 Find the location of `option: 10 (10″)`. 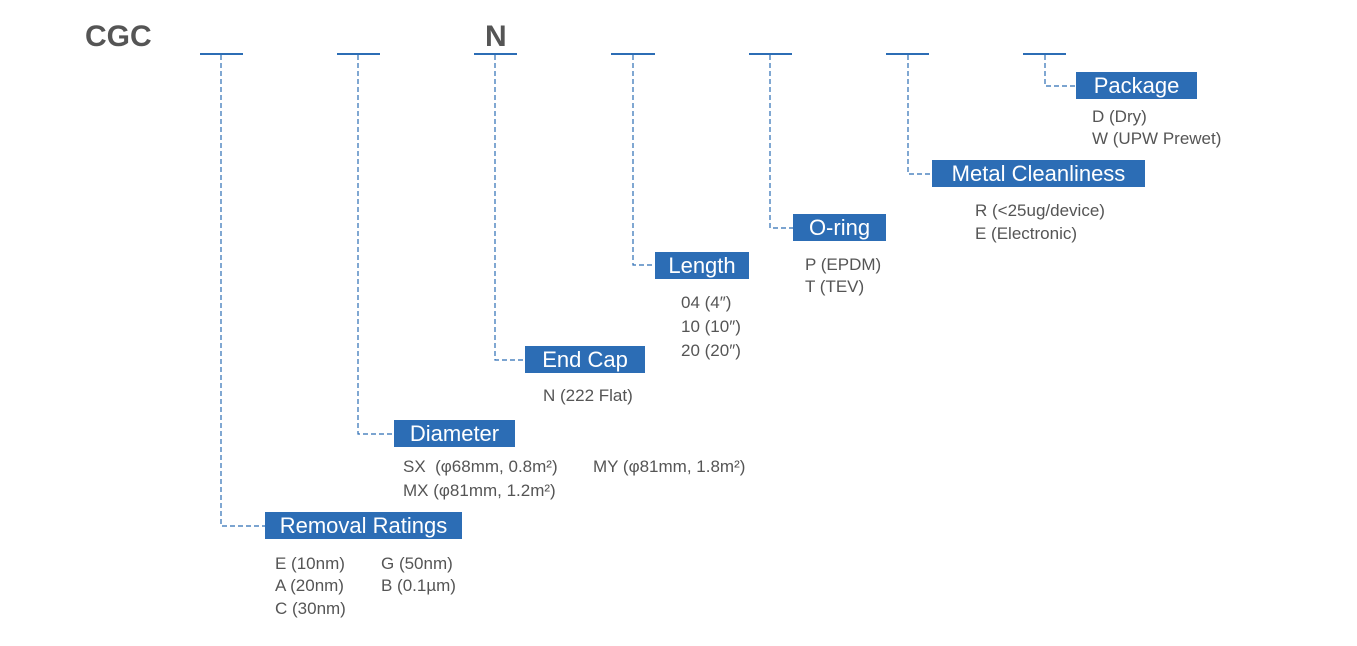

option: 10 (10″) is located at coordinates (711, 326).